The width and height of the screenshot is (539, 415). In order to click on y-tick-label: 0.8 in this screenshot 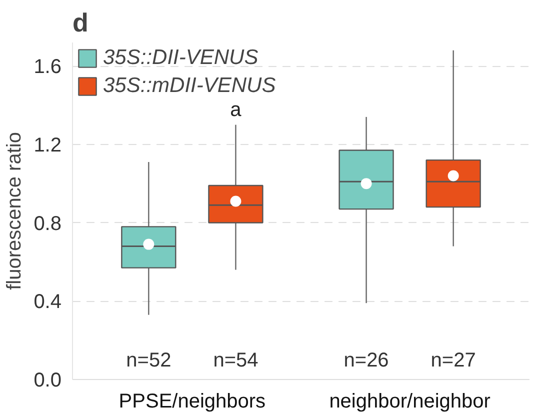, I will do `click(48, 223)`.